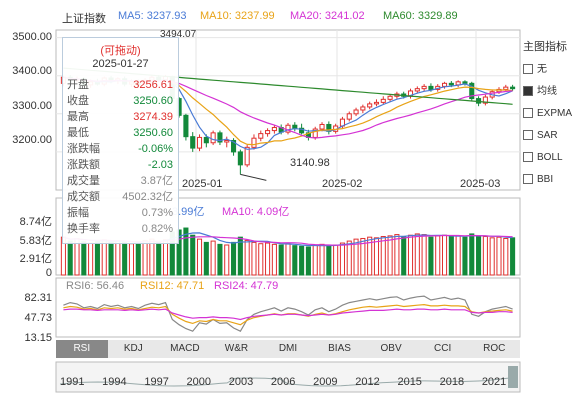 Image resolution: width=583 pixels, height=408 pixels. I want to click on tooltip-row-value: -2.03, so click(160, 165).